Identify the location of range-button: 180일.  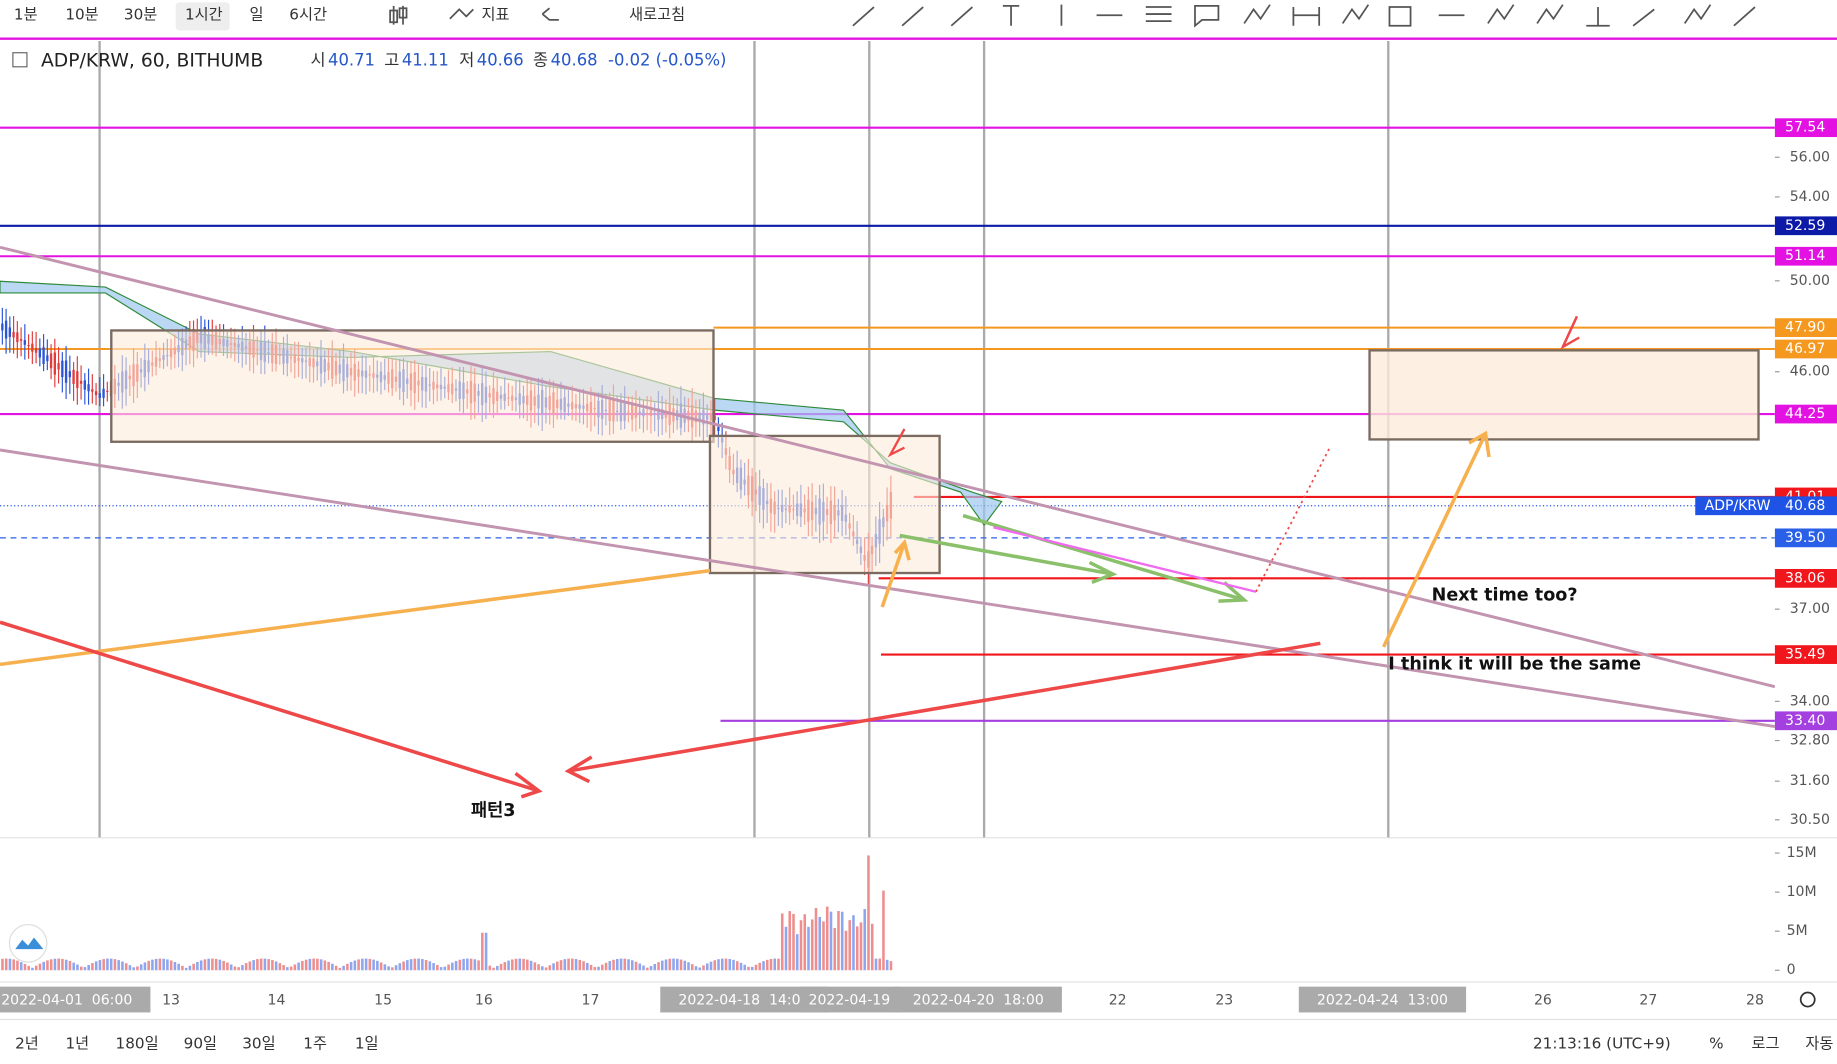
(137, 1044).